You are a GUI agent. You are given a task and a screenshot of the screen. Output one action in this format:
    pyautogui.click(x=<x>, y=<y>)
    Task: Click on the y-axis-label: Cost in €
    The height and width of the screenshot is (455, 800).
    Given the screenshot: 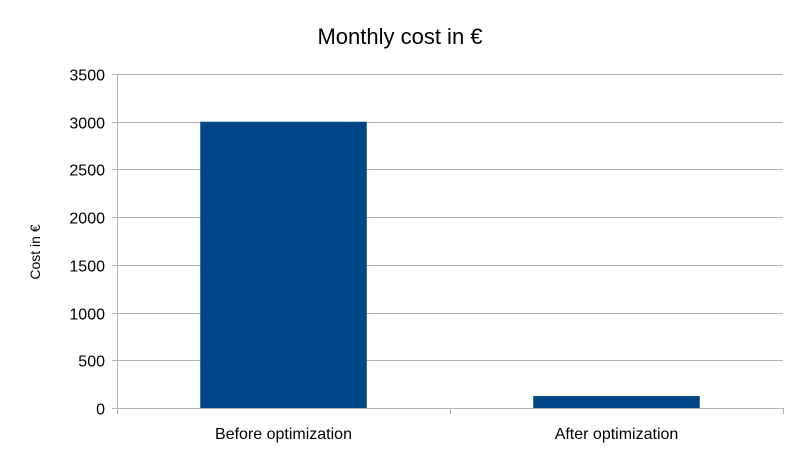 What is the action you would take?
    pyautogui.click(x=35, y=251)
    